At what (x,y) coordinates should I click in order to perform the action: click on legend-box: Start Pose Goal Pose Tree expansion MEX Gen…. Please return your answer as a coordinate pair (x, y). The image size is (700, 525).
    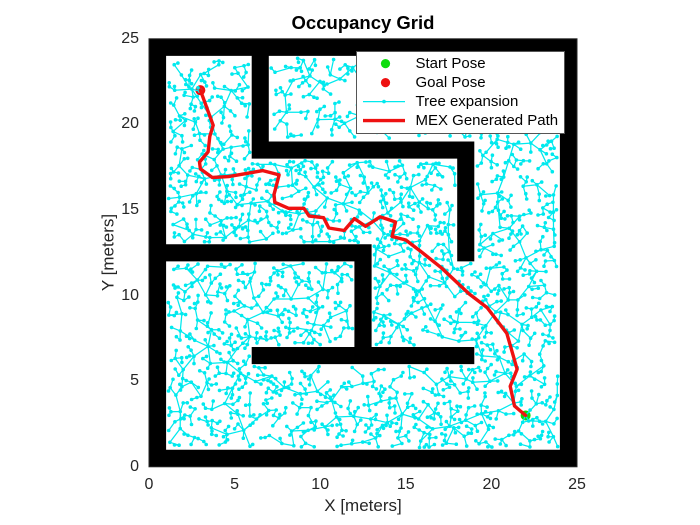
    Looking at the image, I should click on (460, 92).